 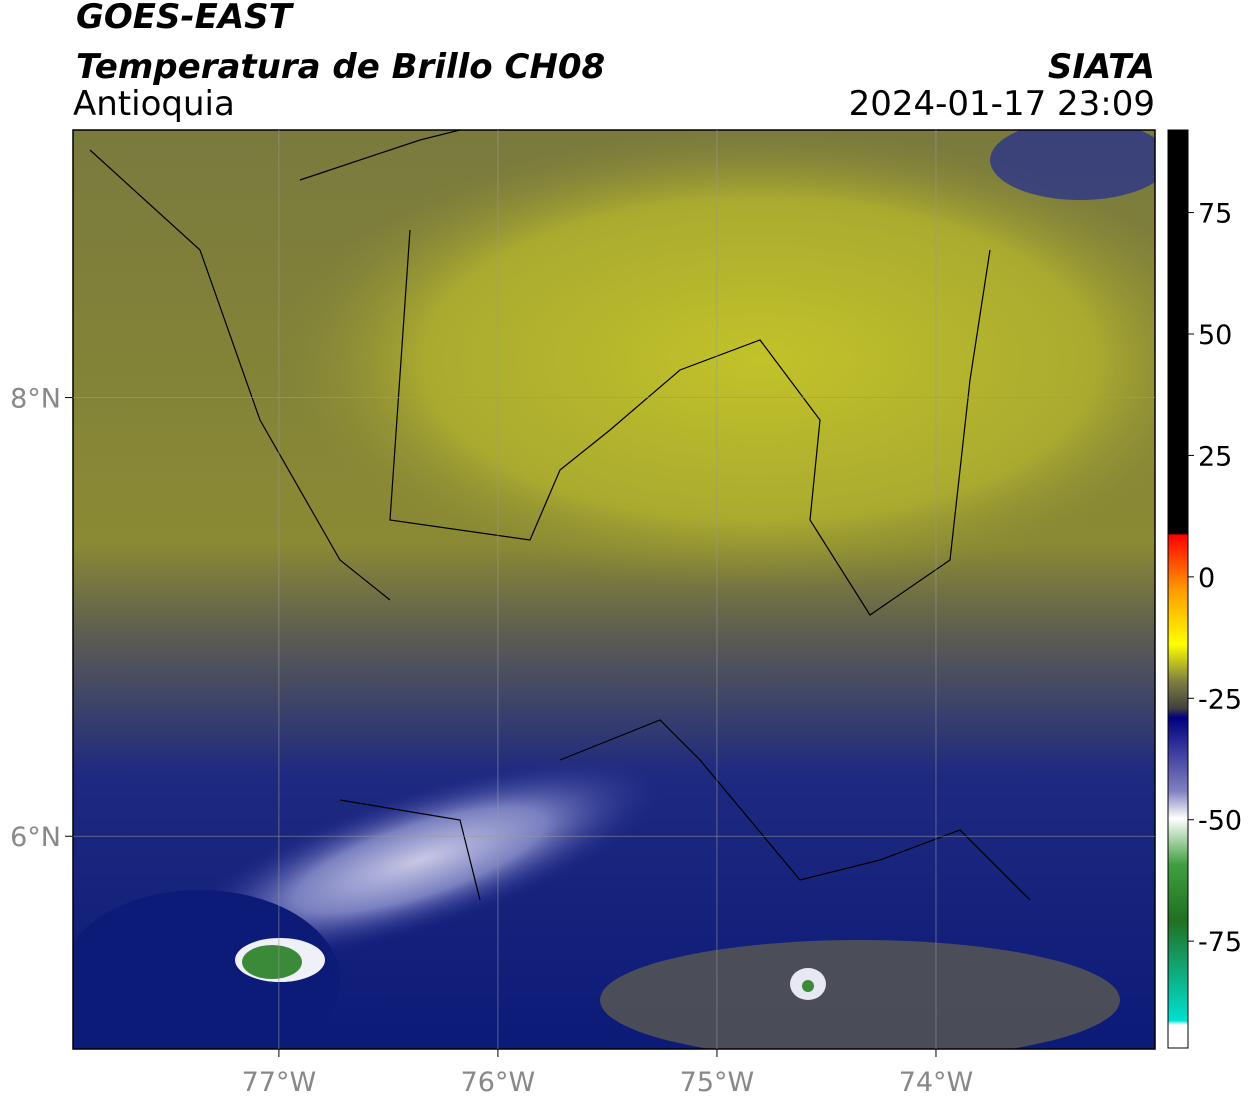 I want to click on colorbar-tick-label: 75, so click(x=1215, y=214).